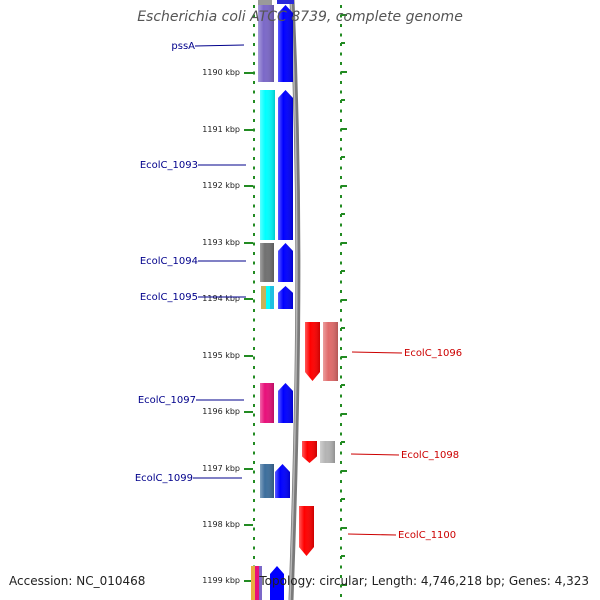  What do you see at coordinates (312, 351) in the screenshot?
I see `reverse-gene-arrow-shading` at bounding box center [312, 351].